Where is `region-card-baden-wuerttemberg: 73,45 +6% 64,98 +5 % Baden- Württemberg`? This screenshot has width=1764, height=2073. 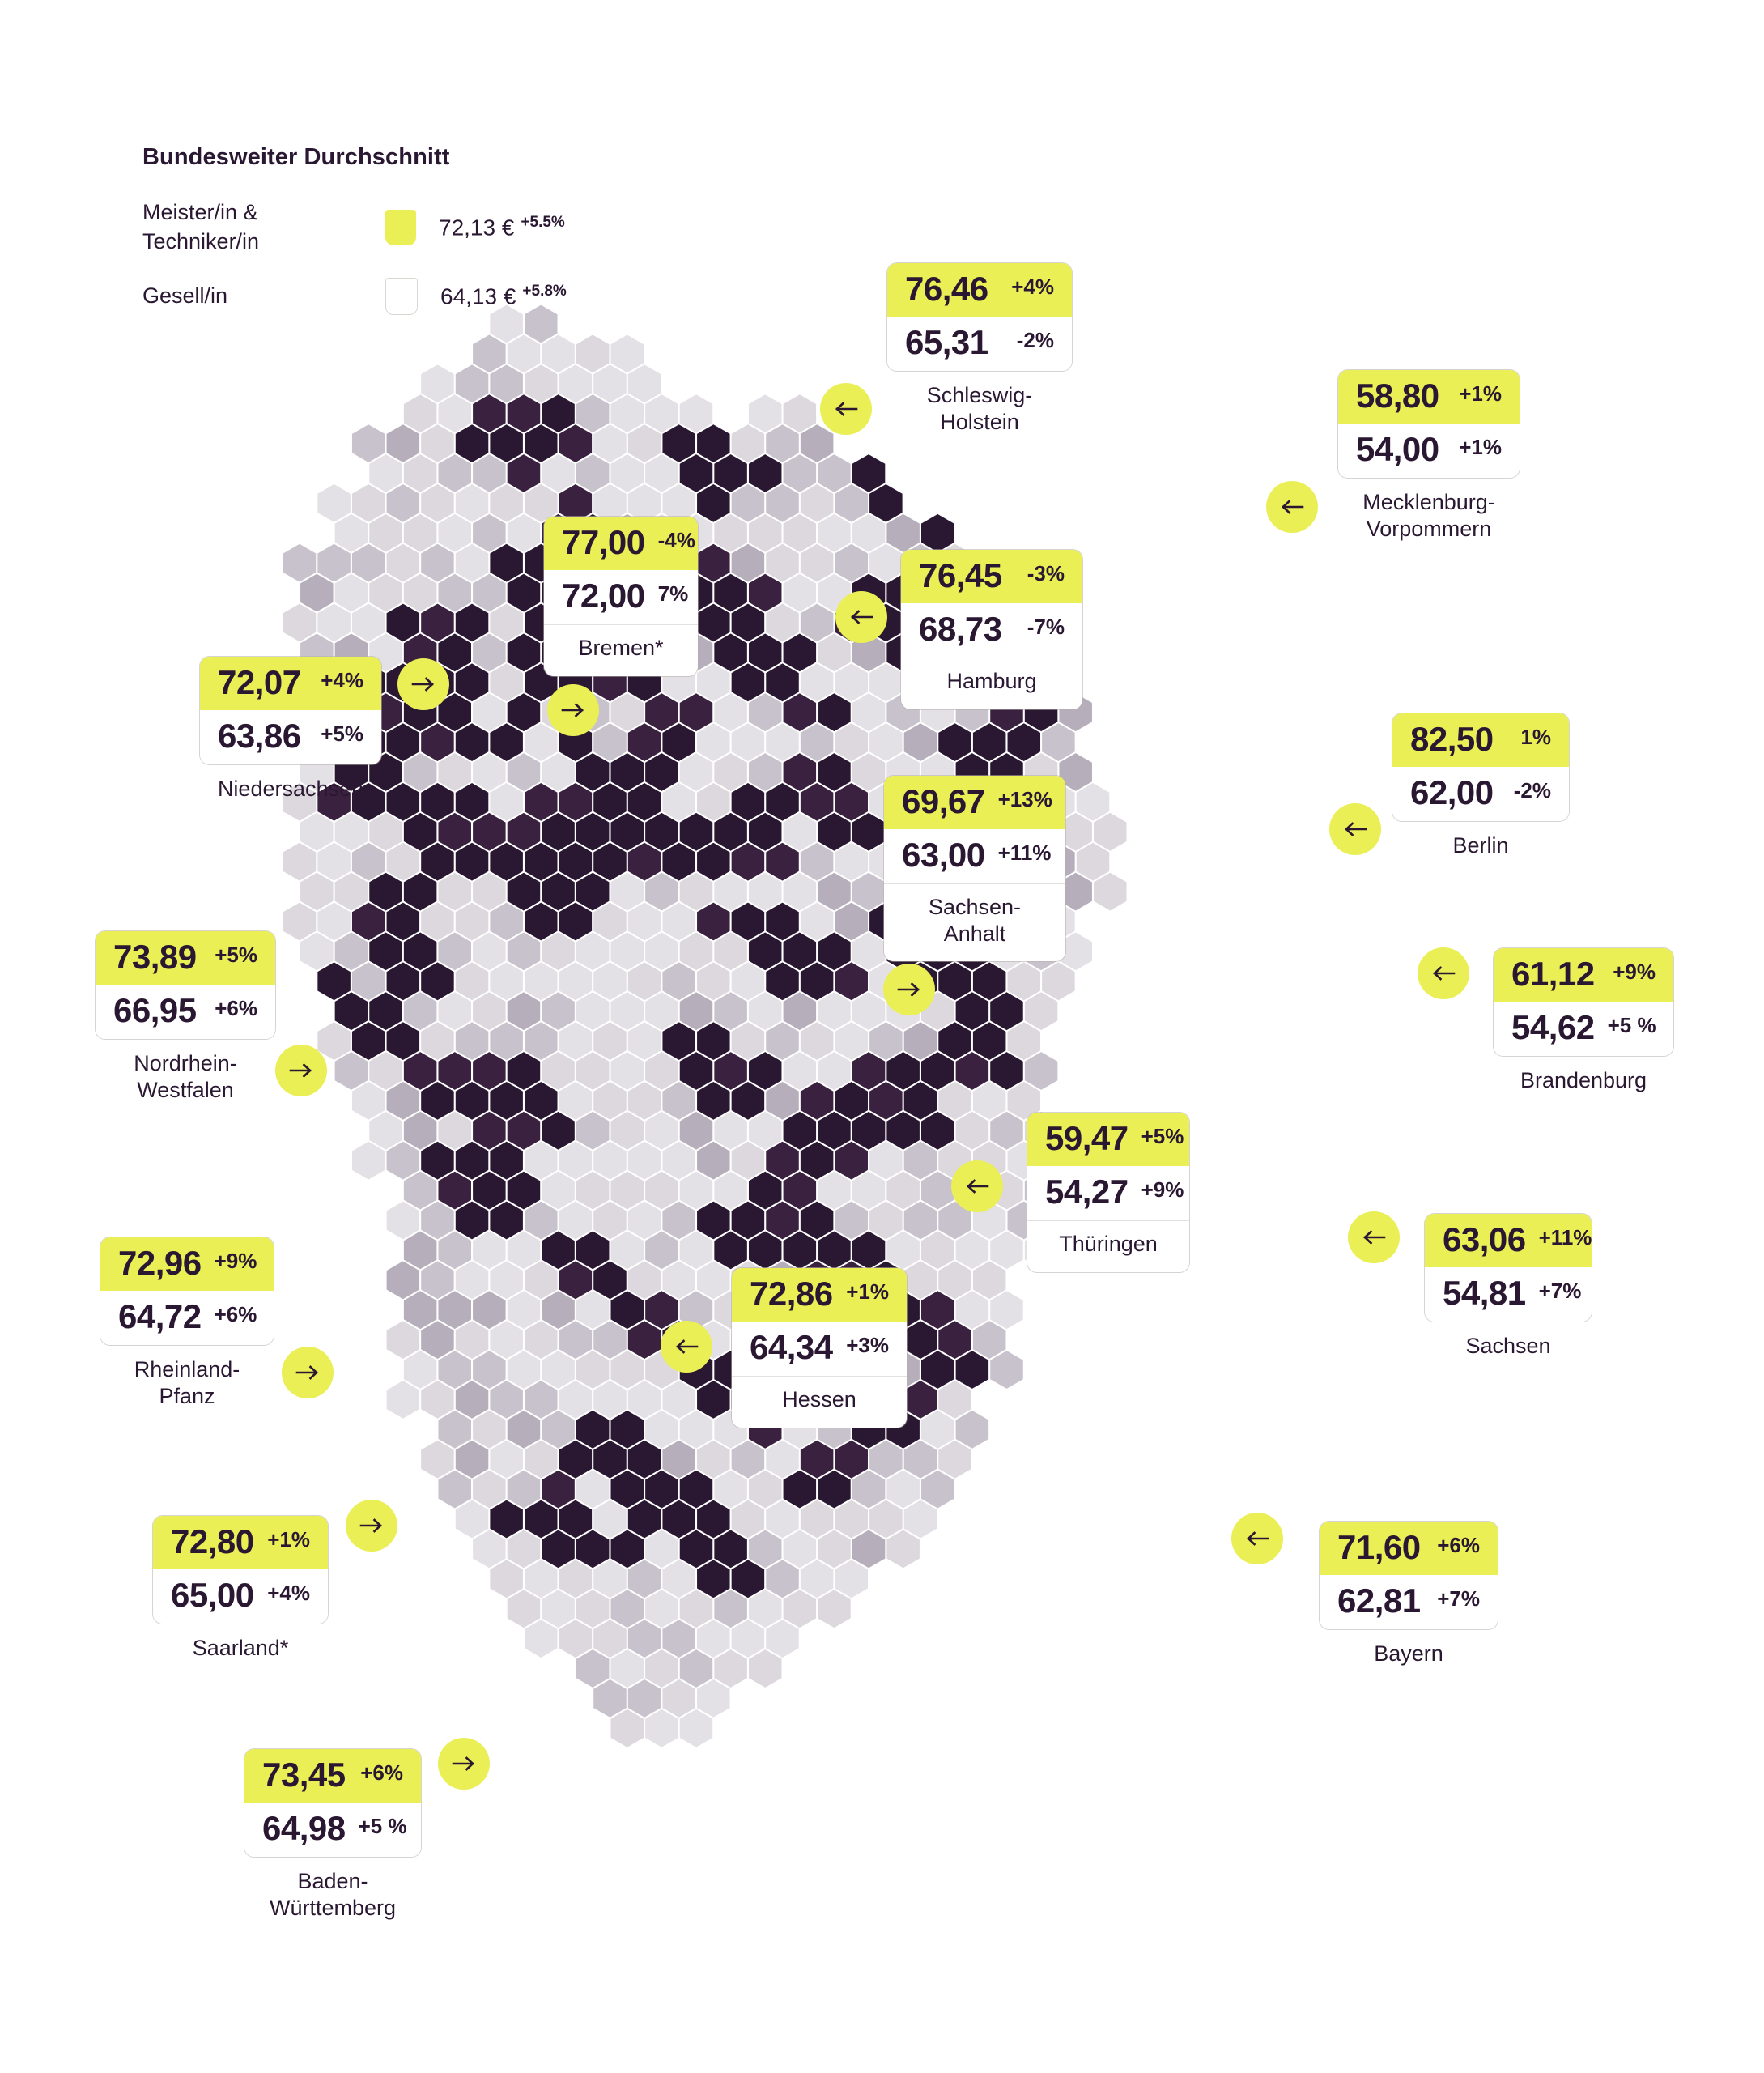 region-card-baden-wuerttemberg: 73,45 +6% 64,98 +5 % Baden- Württemberg is located at coordinates (333, 1835).